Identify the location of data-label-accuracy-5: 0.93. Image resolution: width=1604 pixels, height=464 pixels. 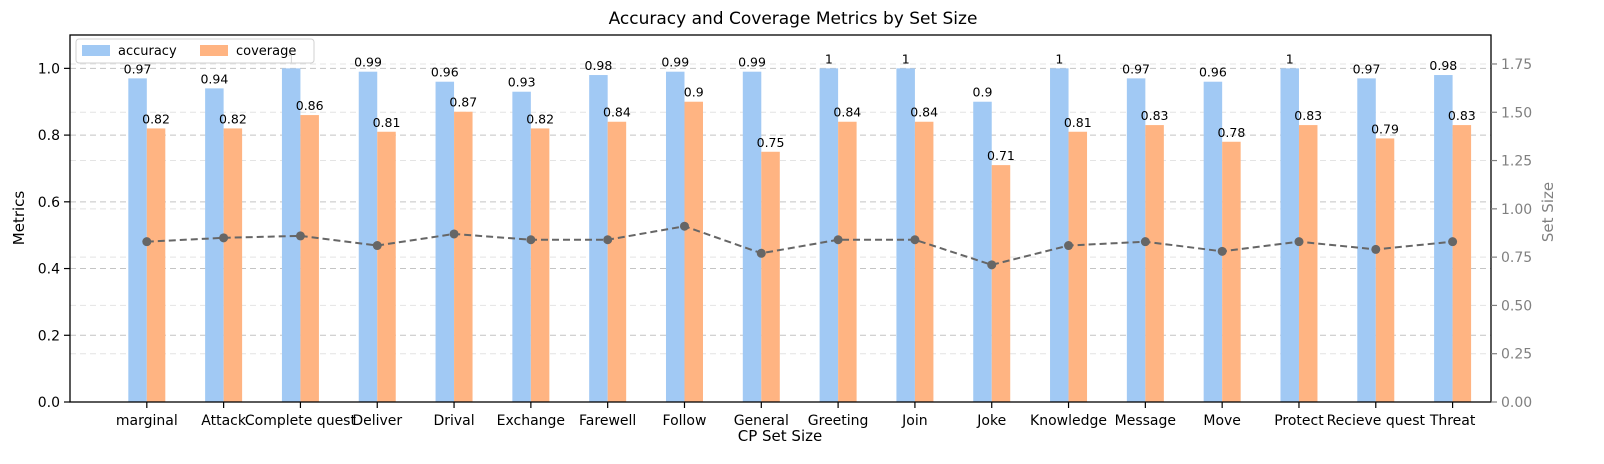
(522, 82).